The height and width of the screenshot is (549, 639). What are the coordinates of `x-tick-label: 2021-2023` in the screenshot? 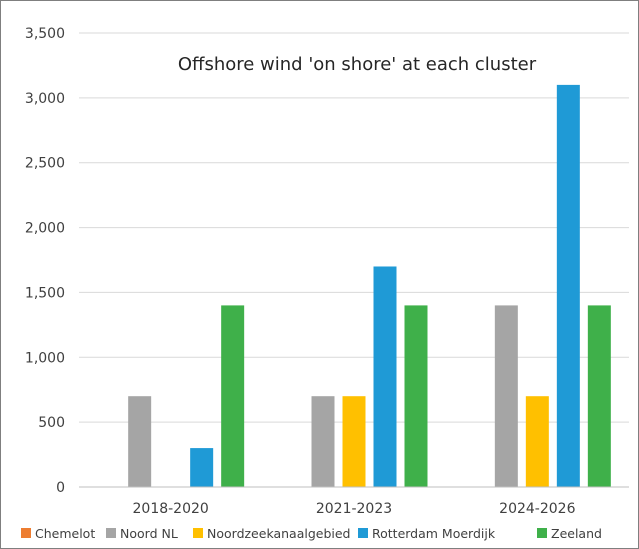 It's located at (354, 509).